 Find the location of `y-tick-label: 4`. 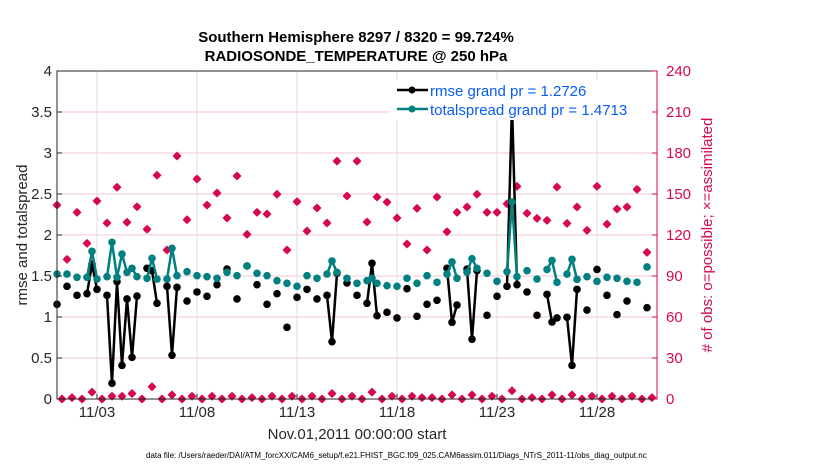

y-tick-label: 4 is located at coordinates (48, 71).